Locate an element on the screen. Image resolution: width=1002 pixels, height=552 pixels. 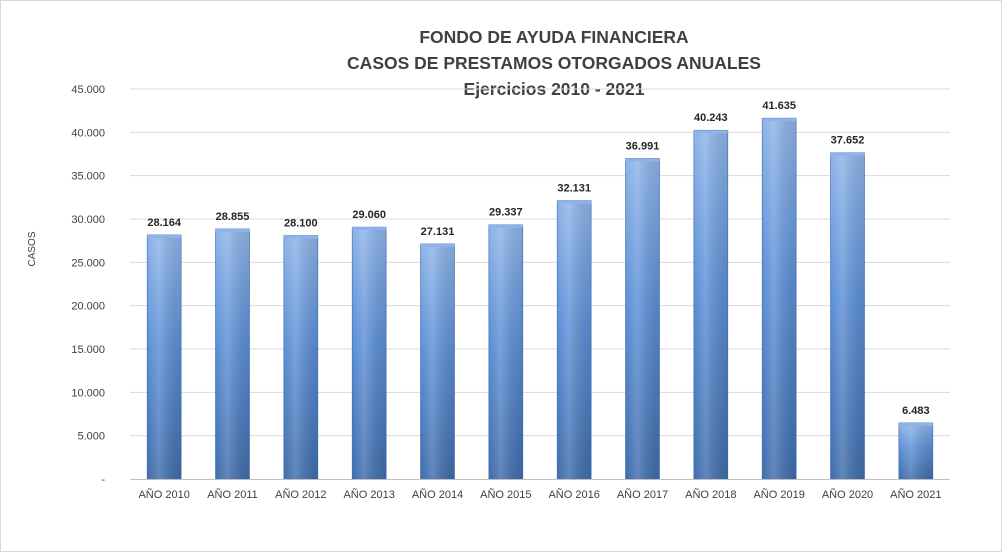
data-label: 28.855 is located at coordinates (233, 217).